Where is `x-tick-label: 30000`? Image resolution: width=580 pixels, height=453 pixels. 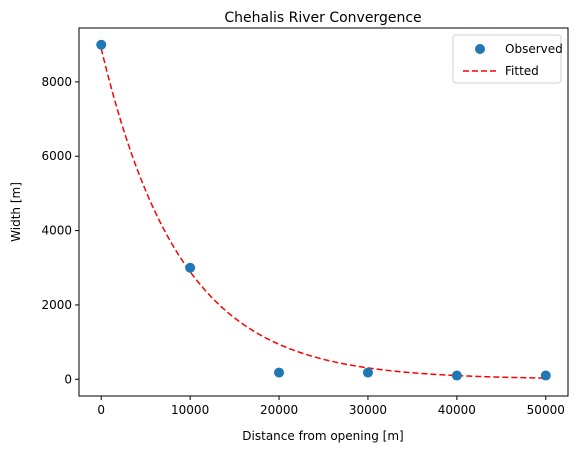 x-tick-label: 30000 is located at coordinates (368, 410).